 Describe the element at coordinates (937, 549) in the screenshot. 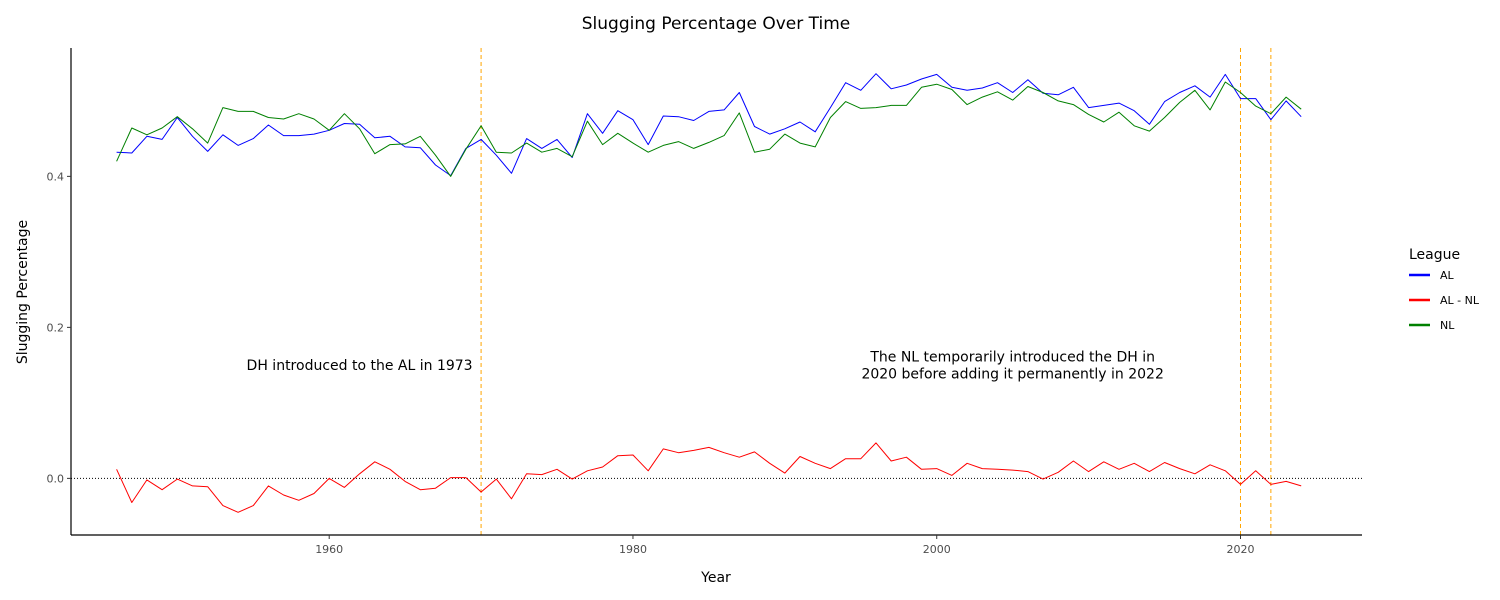

I see `x-tick-label: 2000` at that location.